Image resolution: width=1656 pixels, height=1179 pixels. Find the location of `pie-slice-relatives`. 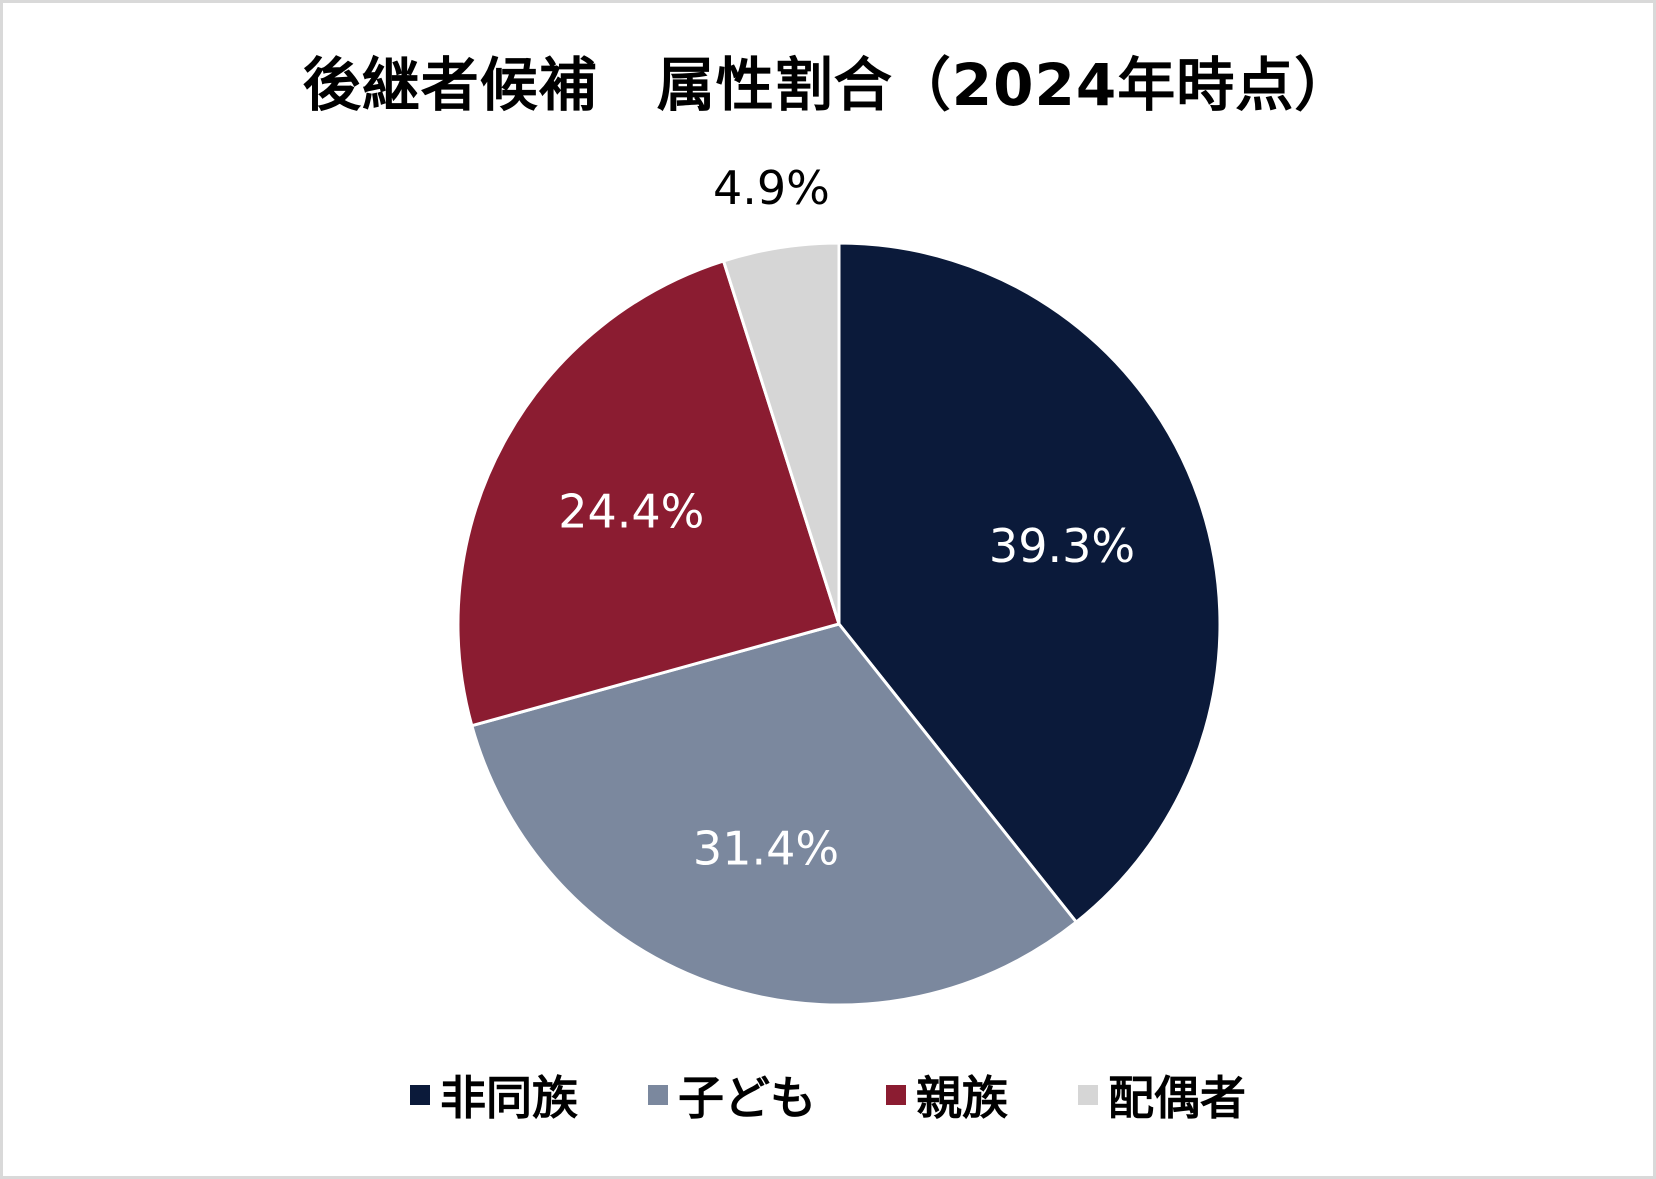

pie-slice-relatives is located at coordinates (648, 493).